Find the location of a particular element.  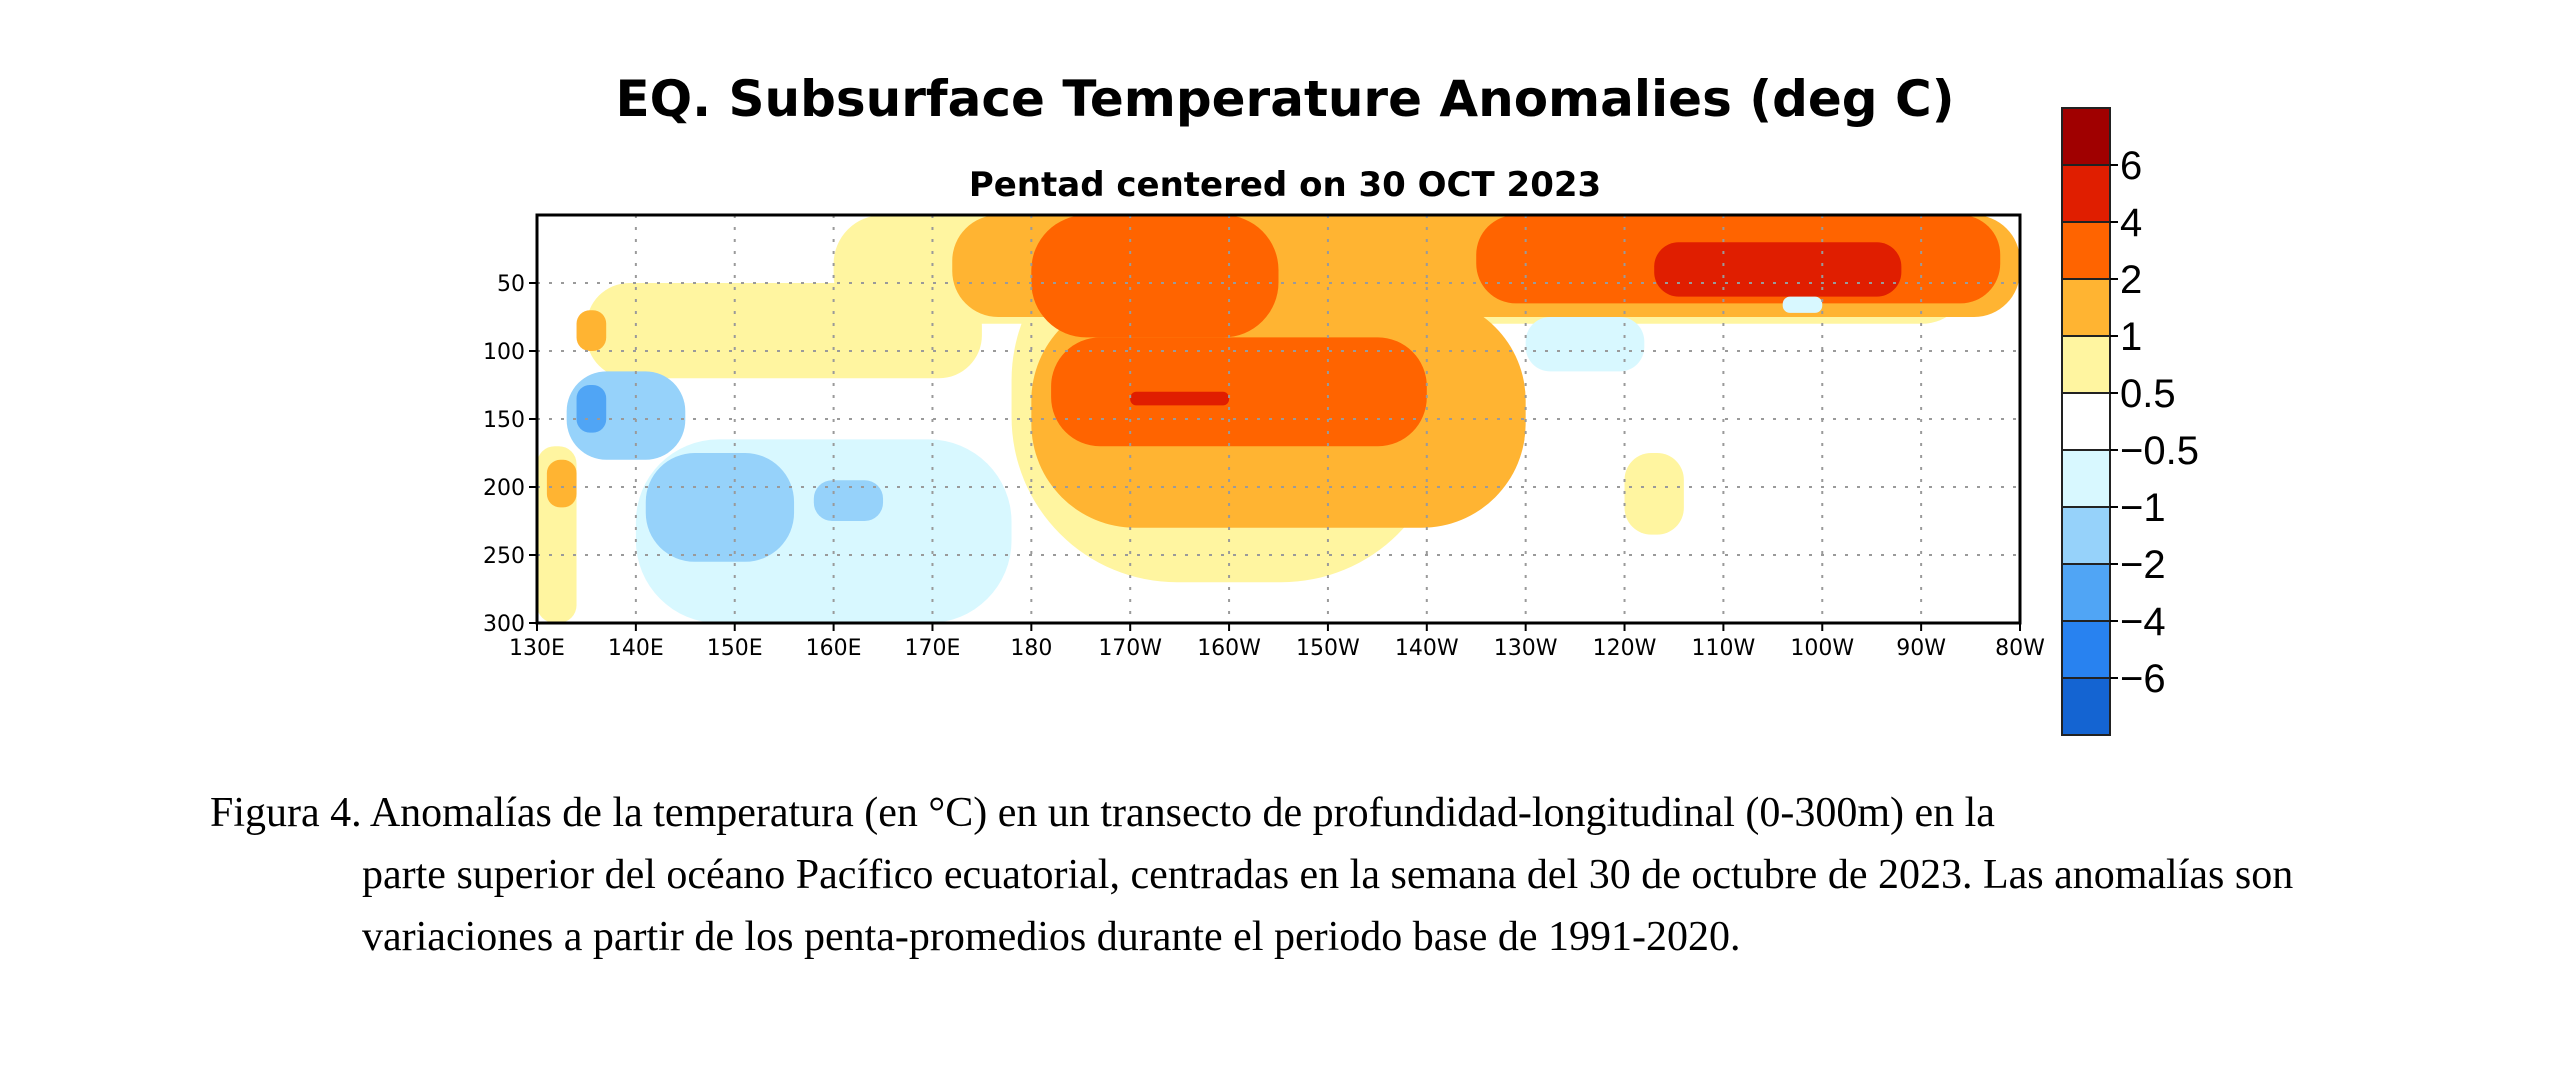

x-tick-label: 150E is located at coordinates (735, 648).